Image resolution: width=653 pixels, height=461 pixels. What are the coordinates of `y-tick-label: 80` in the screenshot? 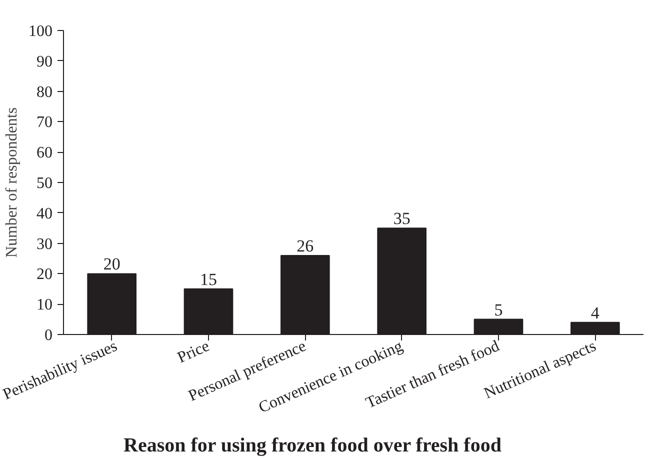 It's located at (44, 92).